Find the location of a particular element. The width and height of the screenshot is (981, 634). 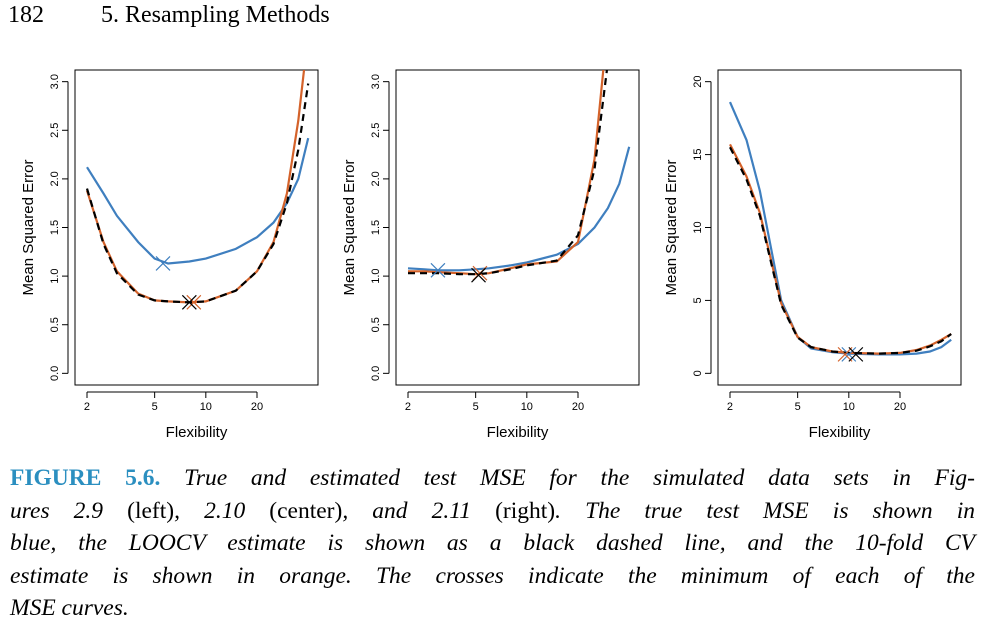

caption-text: ures 2.9 is located at coordinates (69, 510).